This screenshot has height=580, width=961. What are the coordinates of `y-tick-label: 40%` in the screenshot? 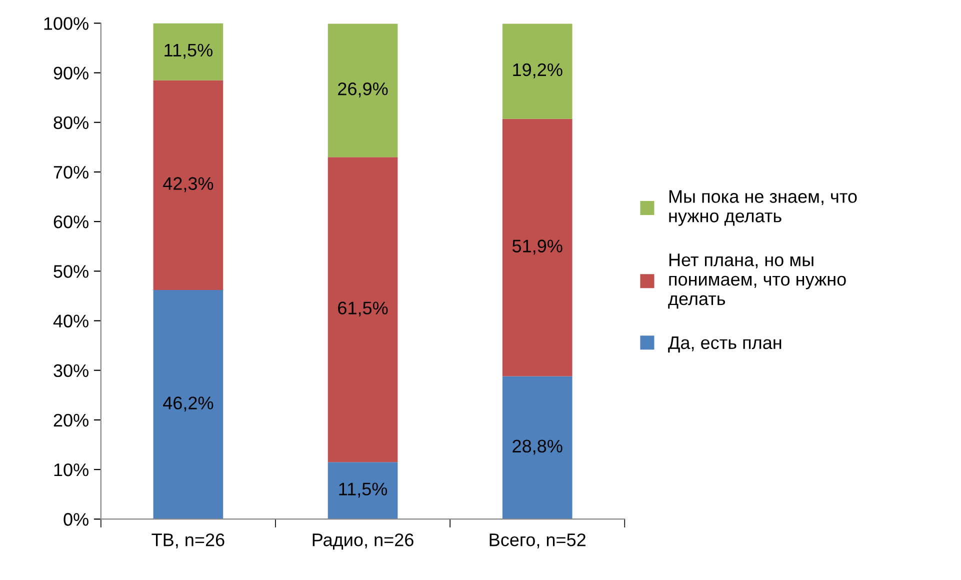 It's located at (70, 321).